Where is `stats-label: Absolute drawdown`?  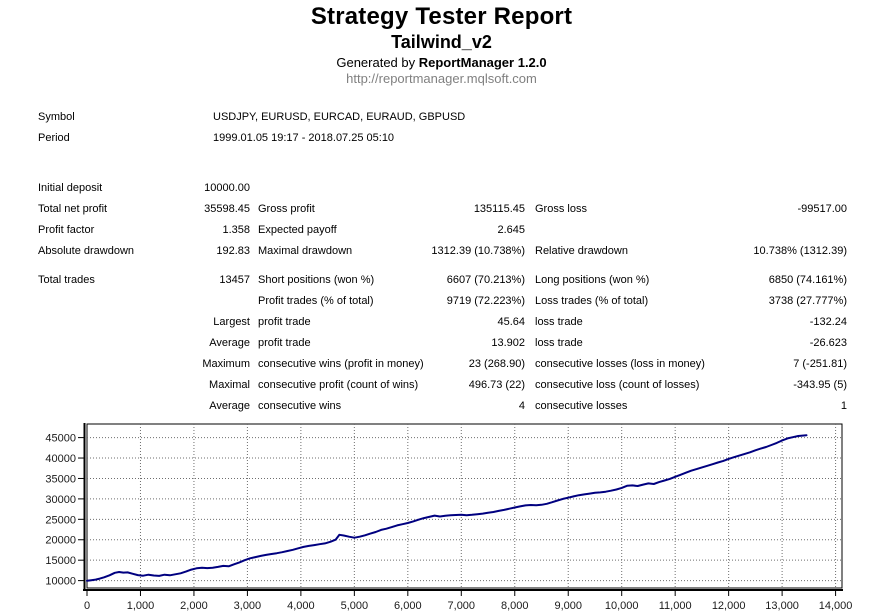
stats-label: Absolute drawdown is located at coordinates (86, 251).